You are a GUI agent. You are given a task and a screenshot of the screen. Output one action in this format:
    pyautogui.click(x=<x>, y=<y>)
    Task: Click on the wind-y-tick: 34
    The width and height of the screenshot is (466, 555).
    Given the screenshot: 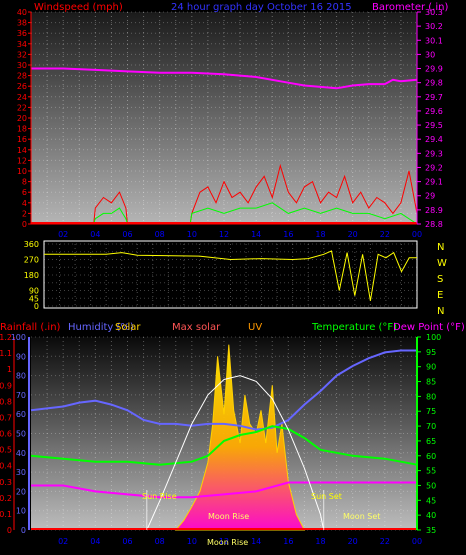 What is the action you would take?
    pyautogui.click(x=22, y=44)
    